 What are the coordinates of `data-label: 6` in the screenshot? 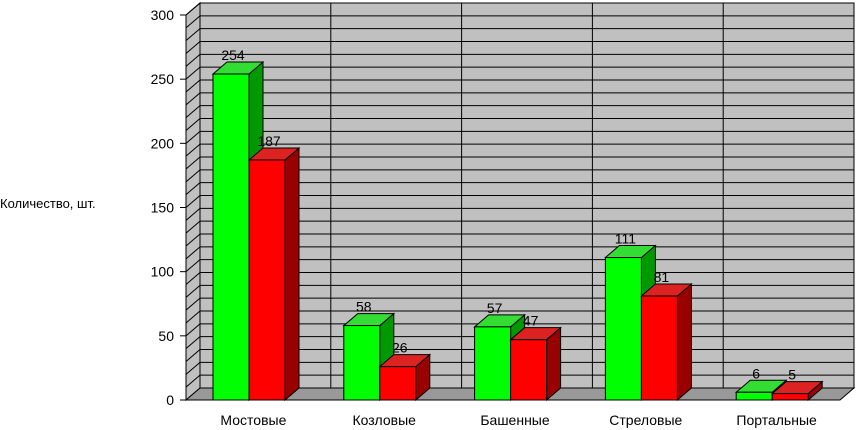 It's located at (756, 373).